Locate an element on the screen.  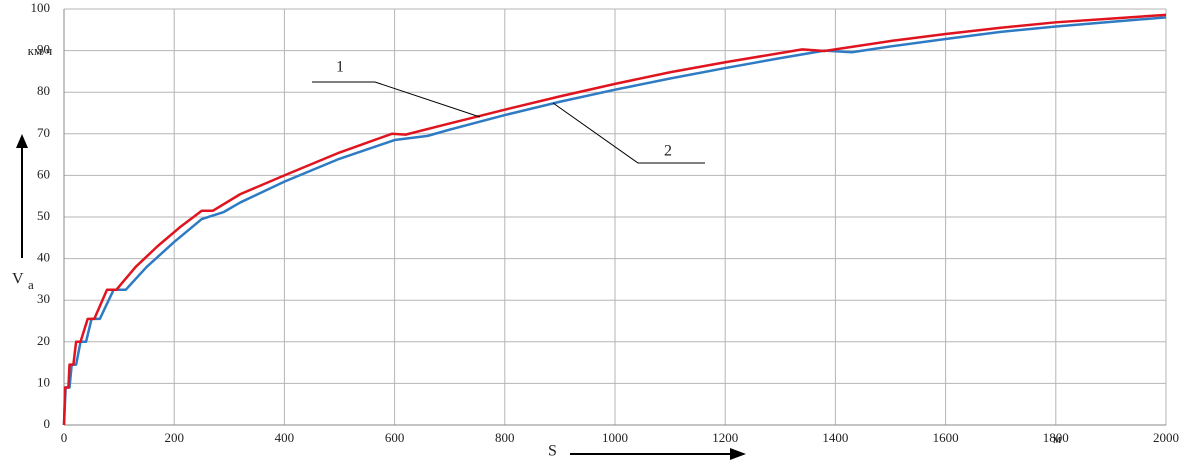
y-label: V is located at coordinates (18, 279).